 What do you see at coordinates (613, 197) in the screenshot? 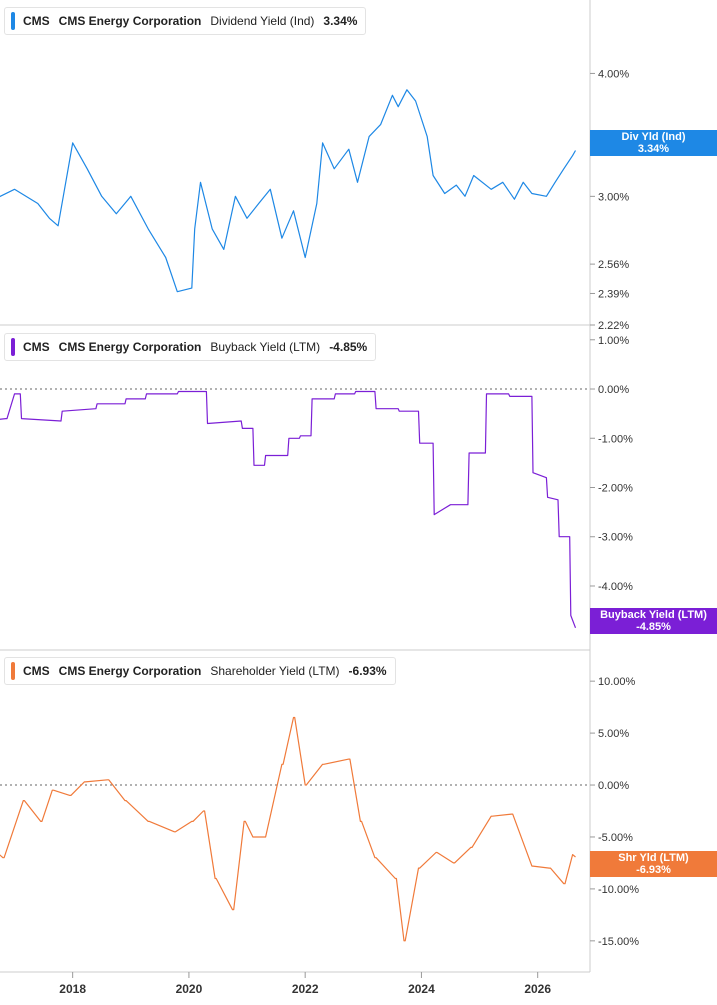
I see `y-tick-label: 3.00%` at bounding box center [613, 197].